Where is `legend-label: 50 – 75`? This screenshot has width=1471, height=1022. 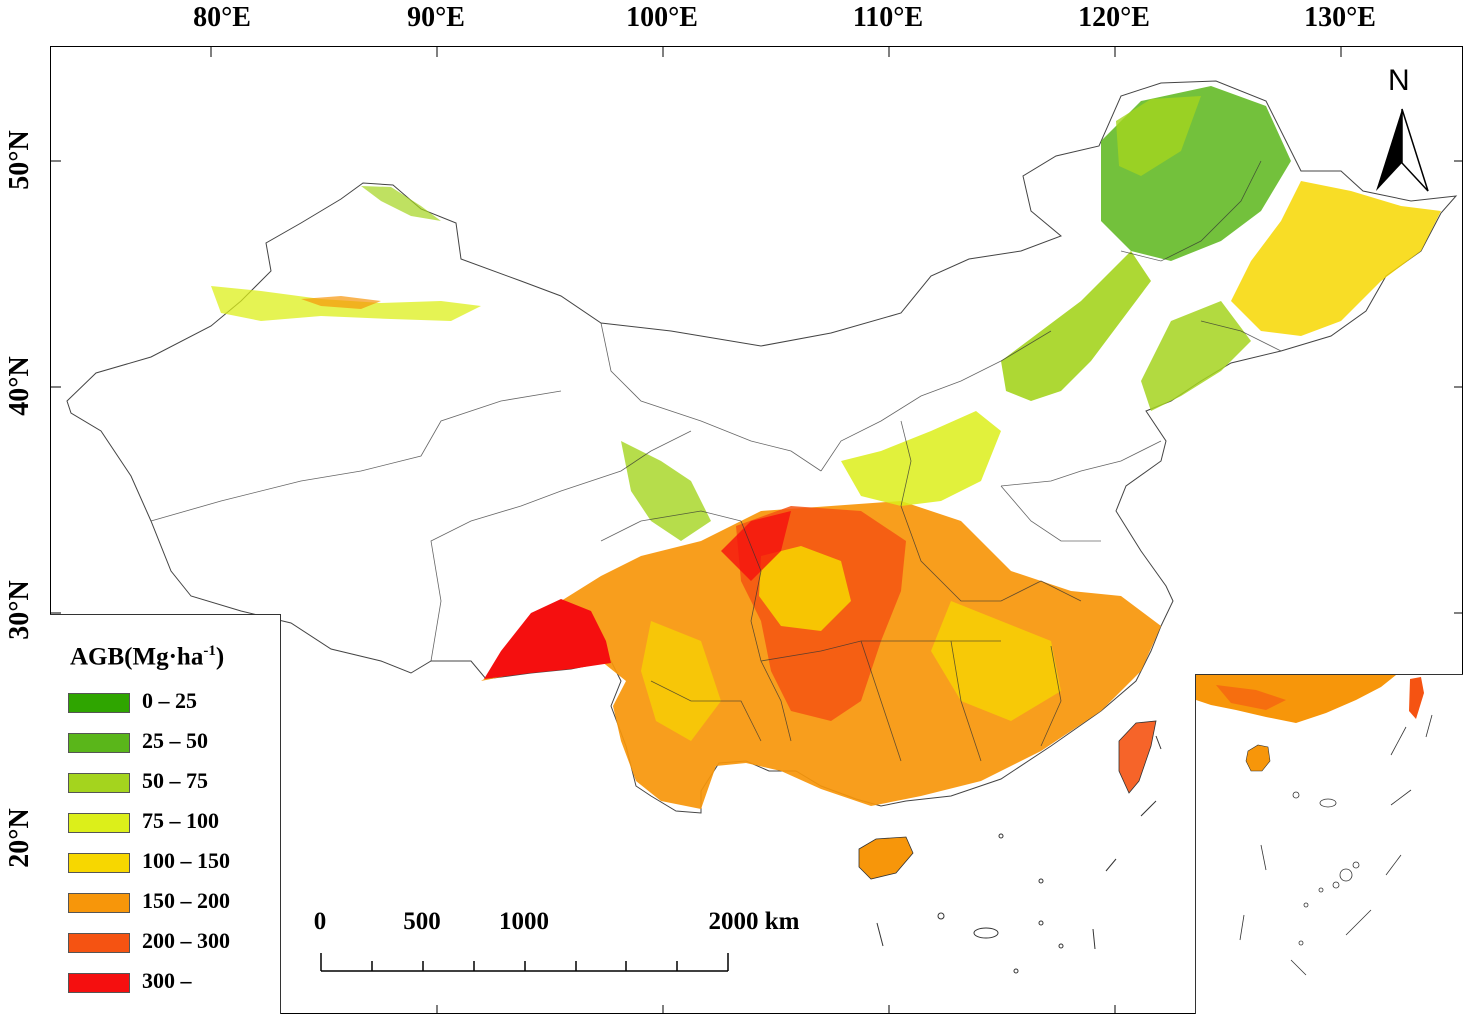
legend-label: 50 – 75 is located at coordinates (175, 780).